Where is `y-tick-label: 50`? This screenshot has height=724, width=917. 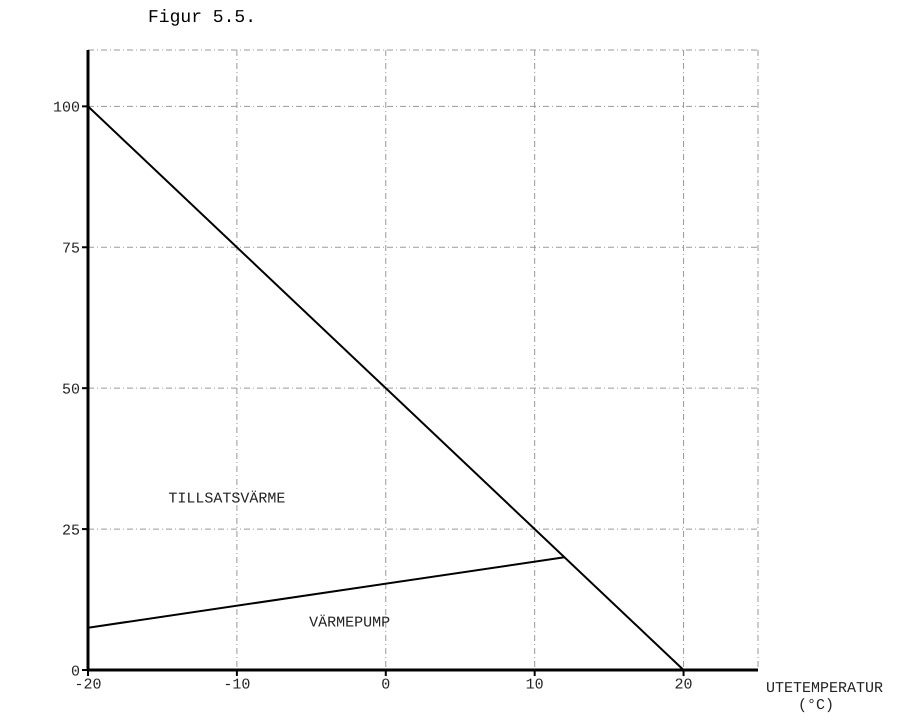
y-tick-label: 50 is located at coordinates (71, 390).